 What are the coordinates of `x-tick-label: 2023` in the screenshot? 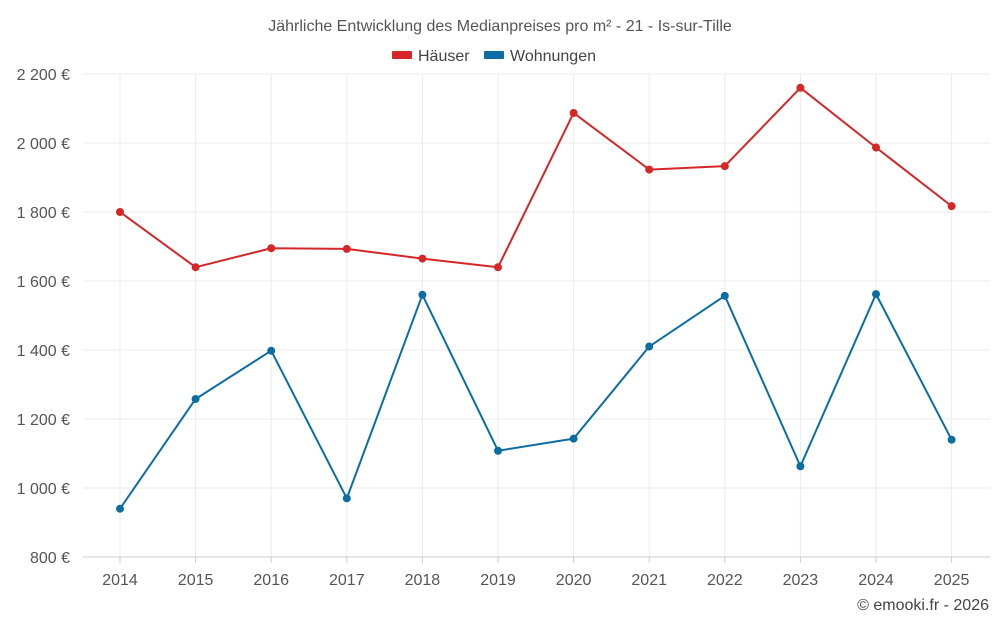 It's located at (801, 580).